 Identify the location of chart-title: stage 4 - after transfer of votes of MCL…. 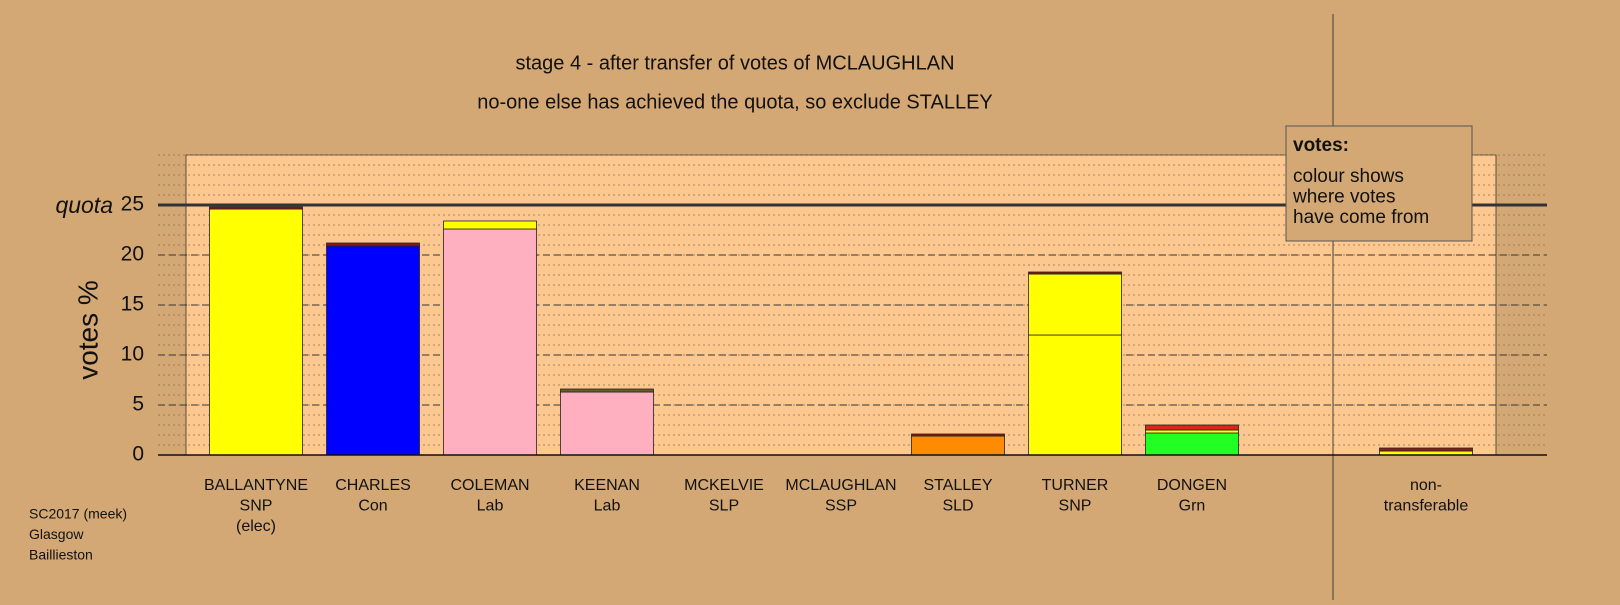
(734, 63).